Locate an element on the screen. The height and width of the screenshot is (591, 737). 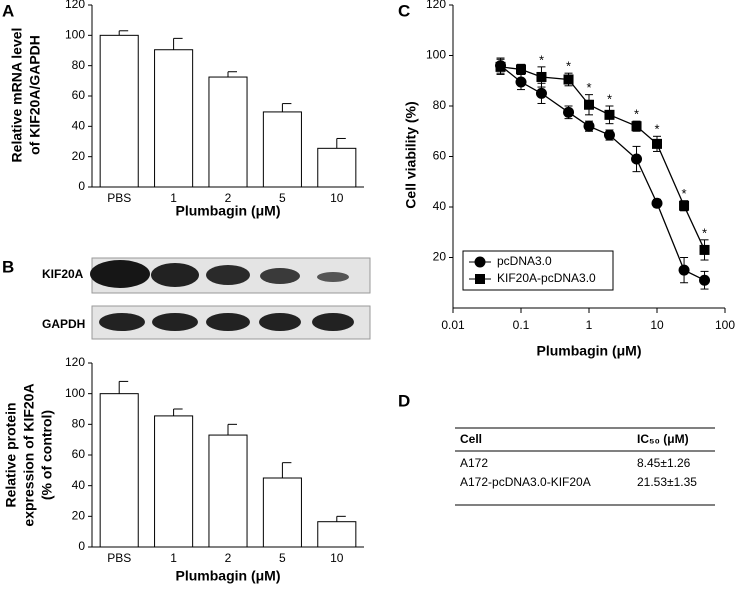
legend-label: pcDNA3.0 is located at coordinates (524, 261).